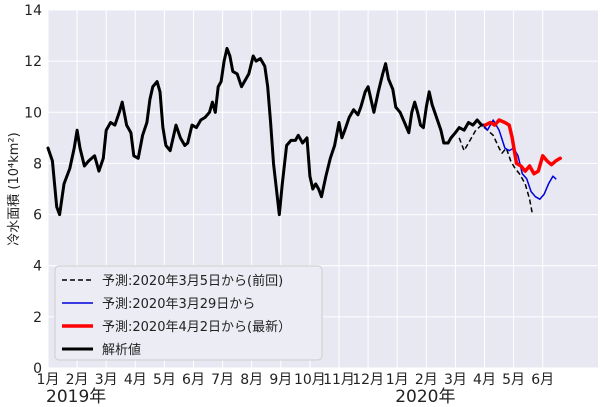 This screenshot has width=604, height=407. What do you see at coordinates (368, 380) in the screenshot?
I see `x-tick-label: 12月` at bounding box center [368, 380].